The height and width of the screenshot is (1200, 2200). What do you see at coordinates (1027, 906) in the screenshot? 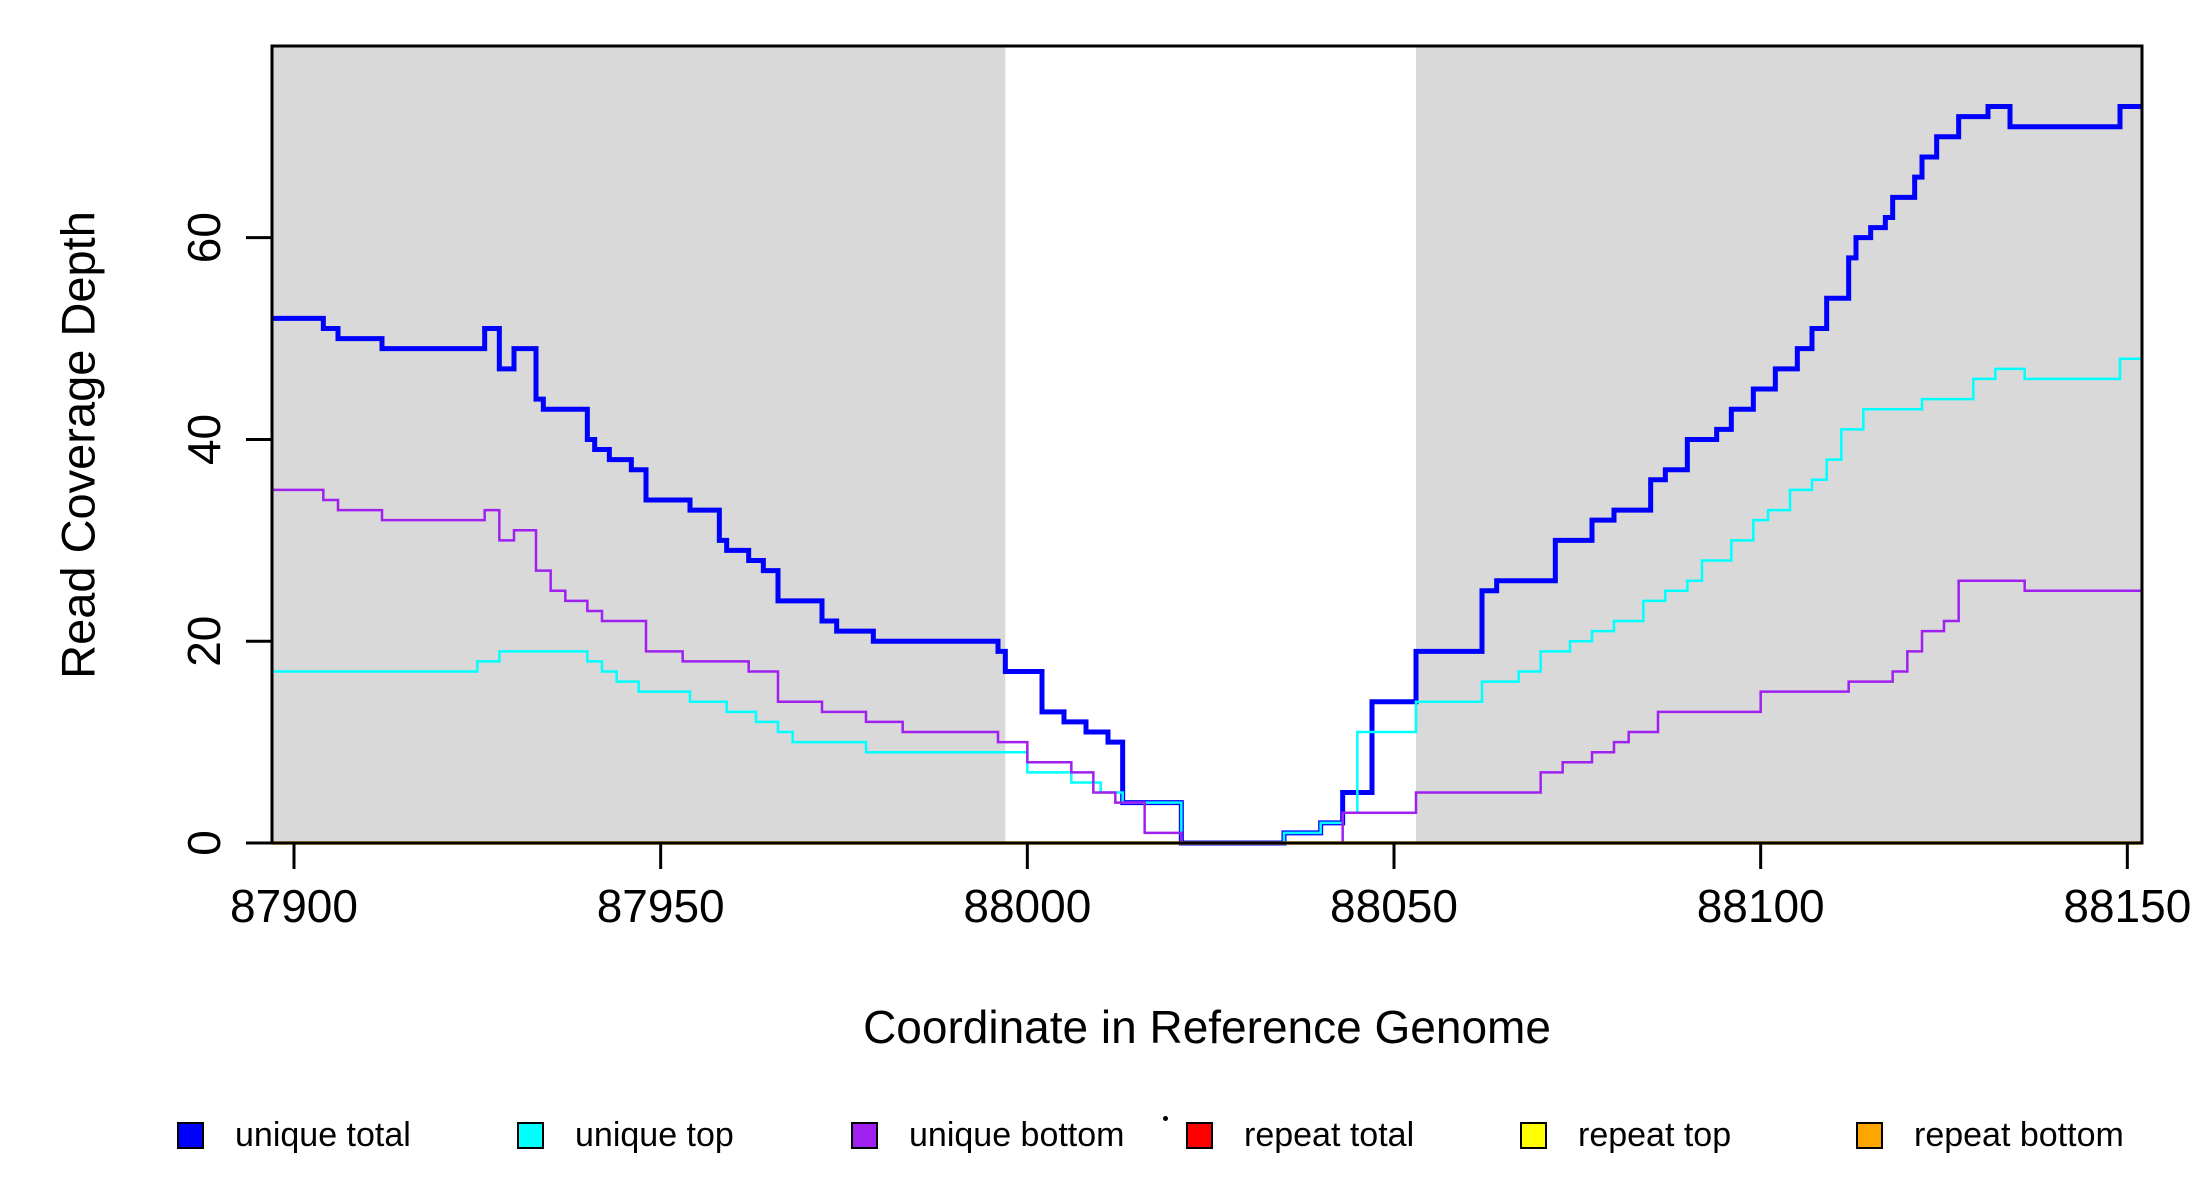
I see `x-tick-label: 88000` at bounding box center [1027, 906].